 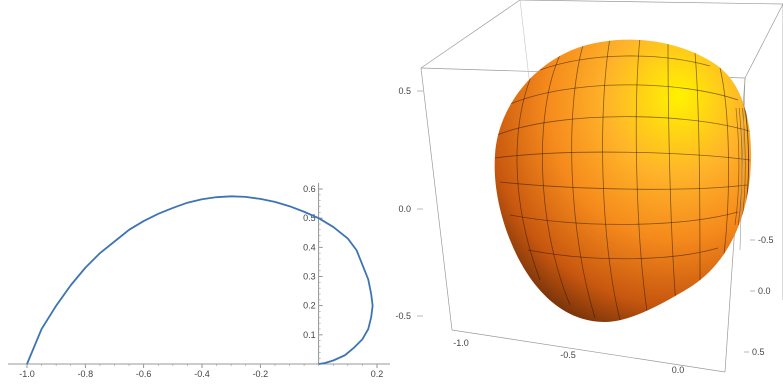 I want to click on y-tick-label: 0.6, so click(x=309, y=189).